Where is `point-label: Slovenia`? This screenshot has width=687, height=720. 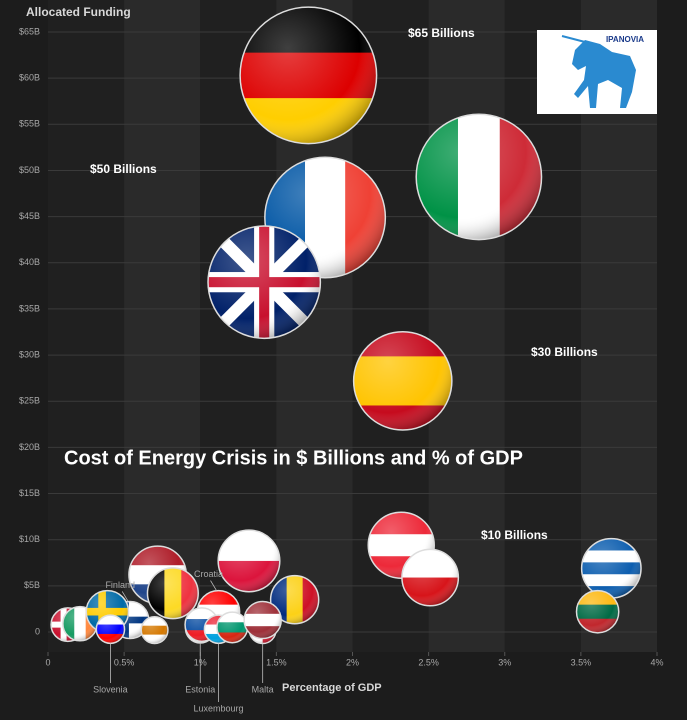 point-label: Slovenia is located at coordinates (110, 689).